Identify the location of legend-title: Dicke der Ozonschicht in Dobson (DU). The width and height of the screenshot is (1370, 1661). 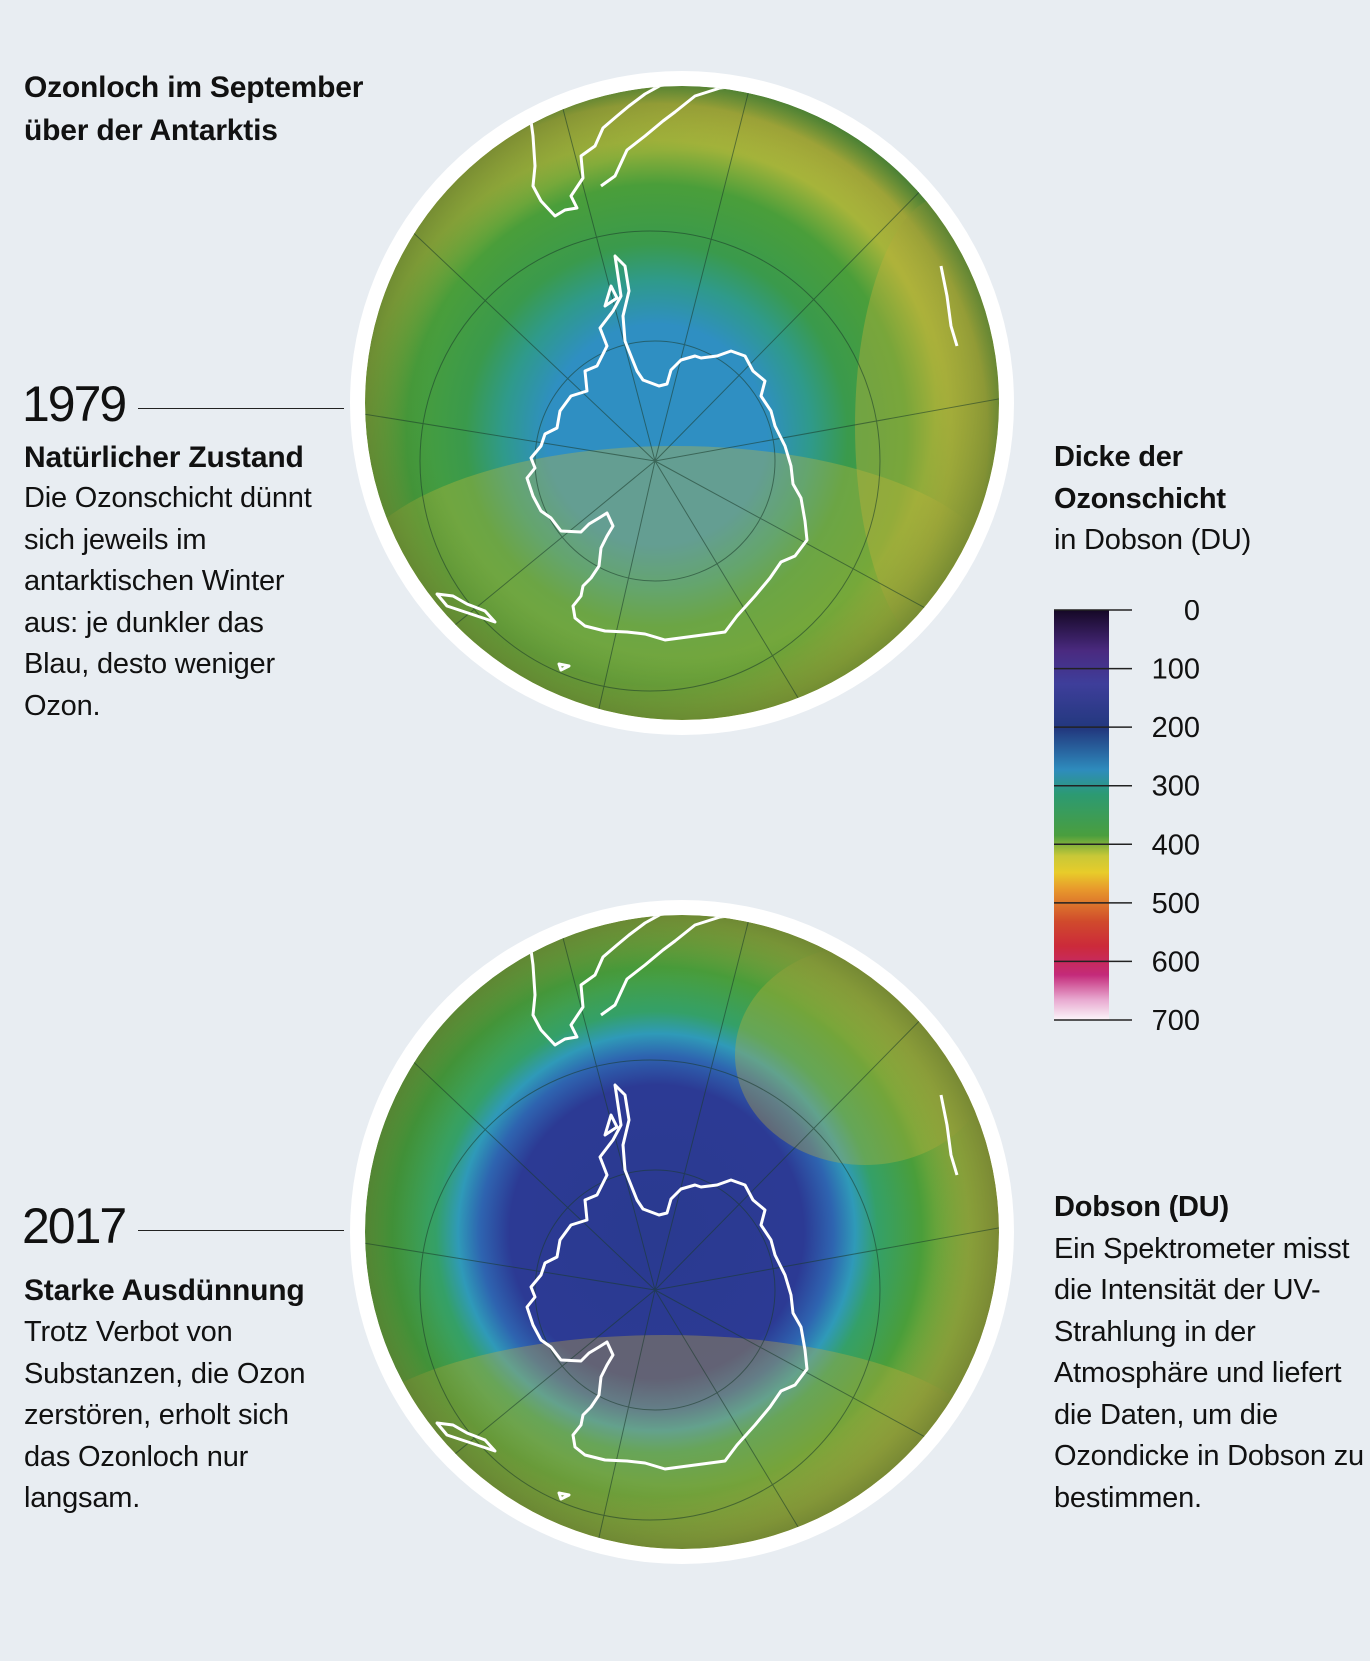
(1209, 499).